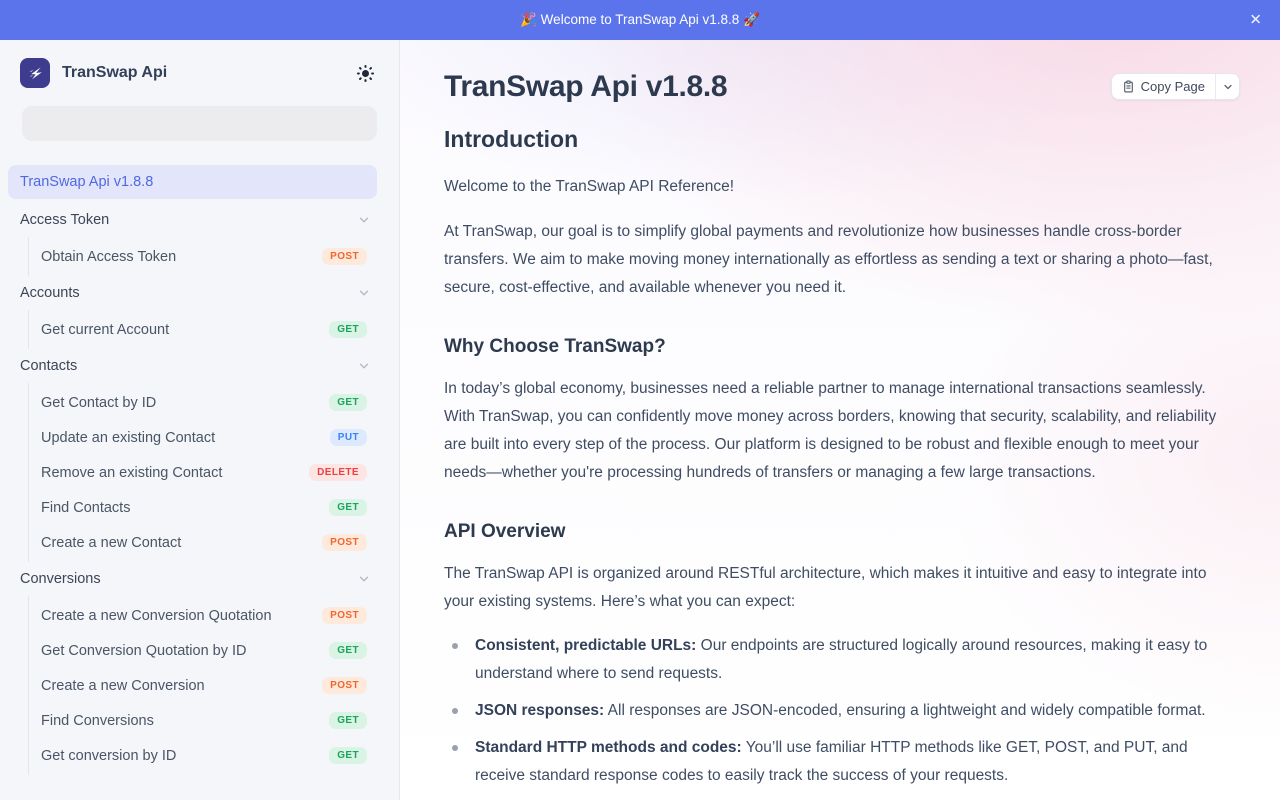 The width and height of the screenshot is (1280, 800). I want to click on copy-page-label: Copy Page, so click(1172, 86).